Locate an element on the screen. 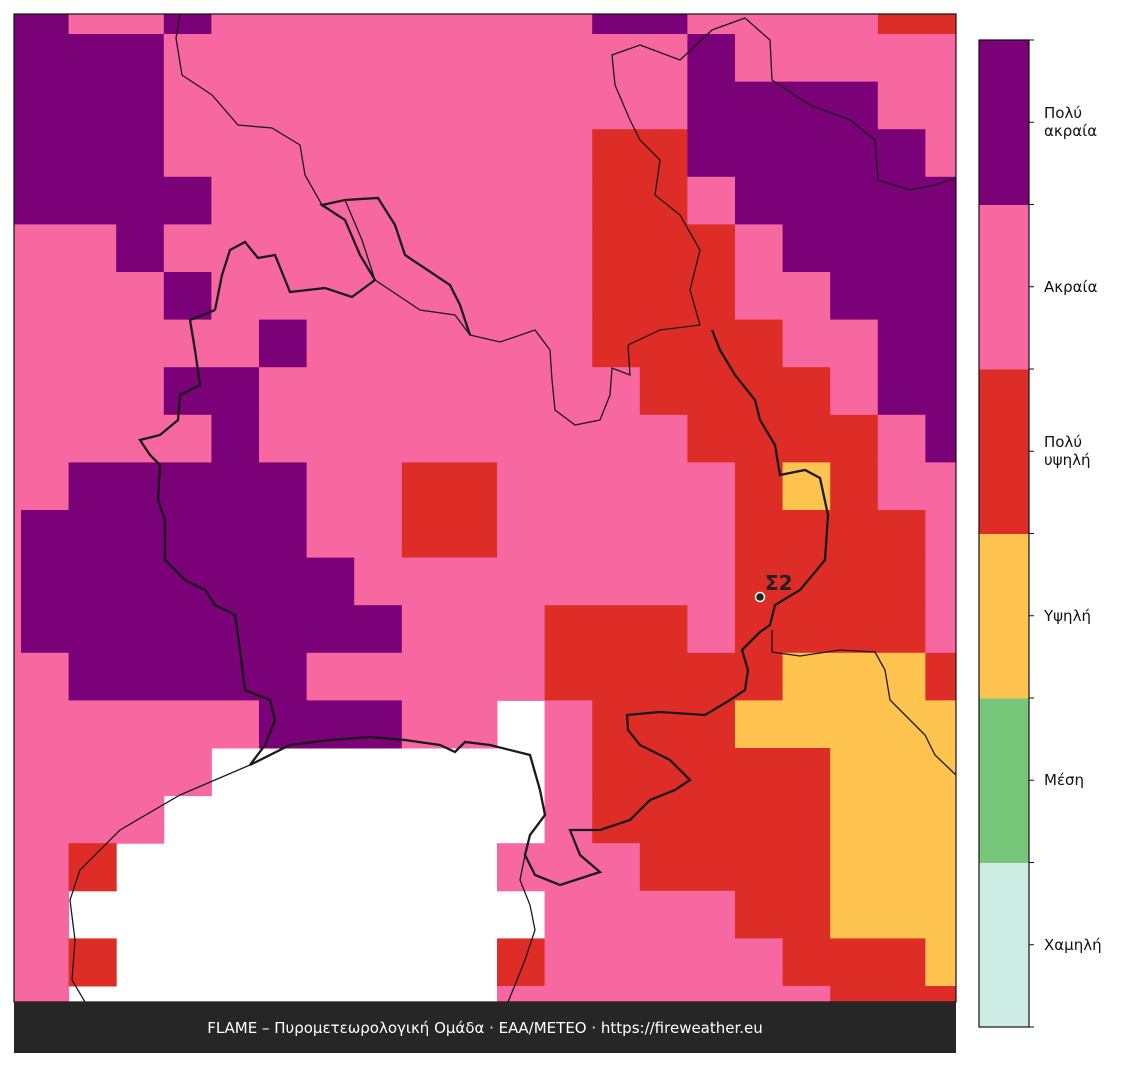 This screenshot has height=1069, width=1122. colorbar-frame is located at coordinates (1004, 533).